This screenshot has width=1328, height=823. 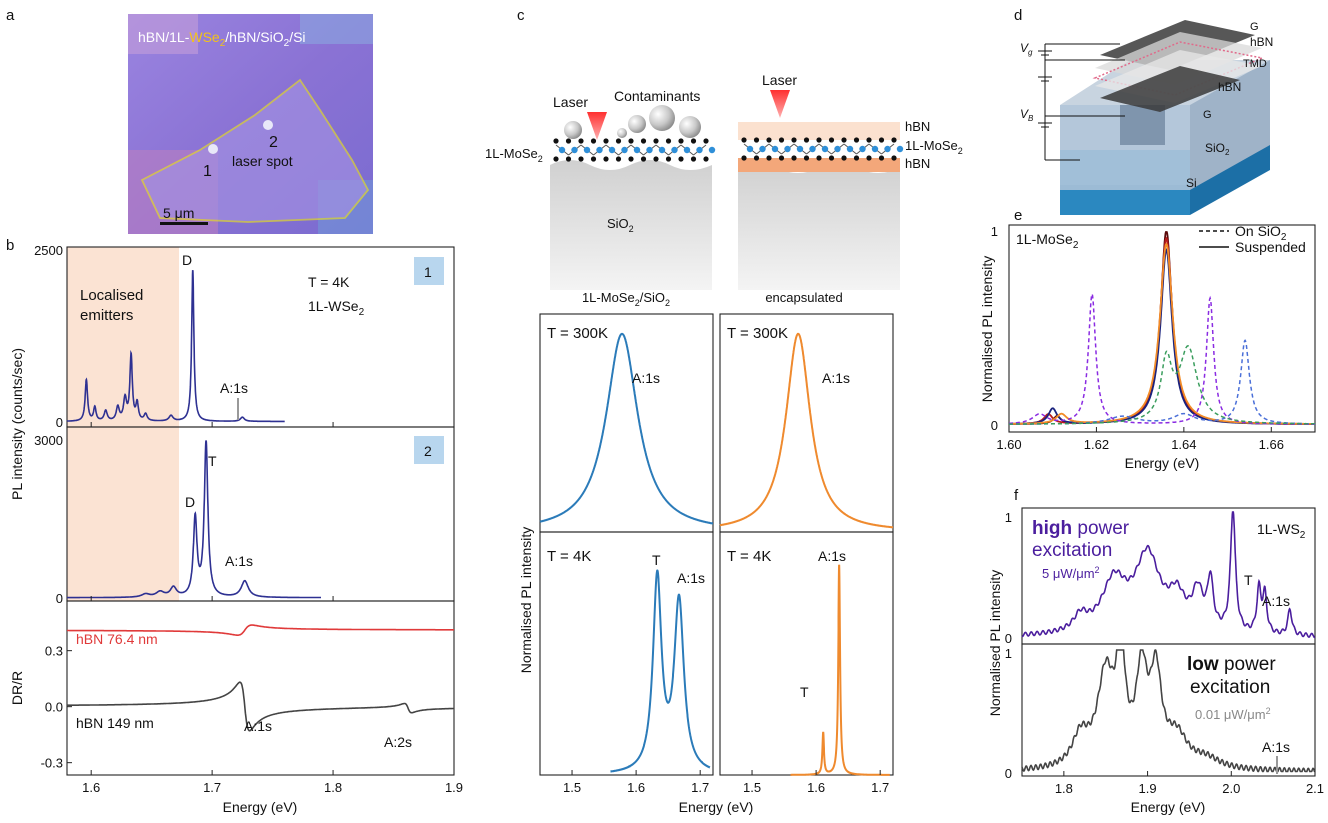 What do you see at coordinates (804, 692) in the screenshot?
I see `c-peak-t-right: T` at bounding box center [804, 692].